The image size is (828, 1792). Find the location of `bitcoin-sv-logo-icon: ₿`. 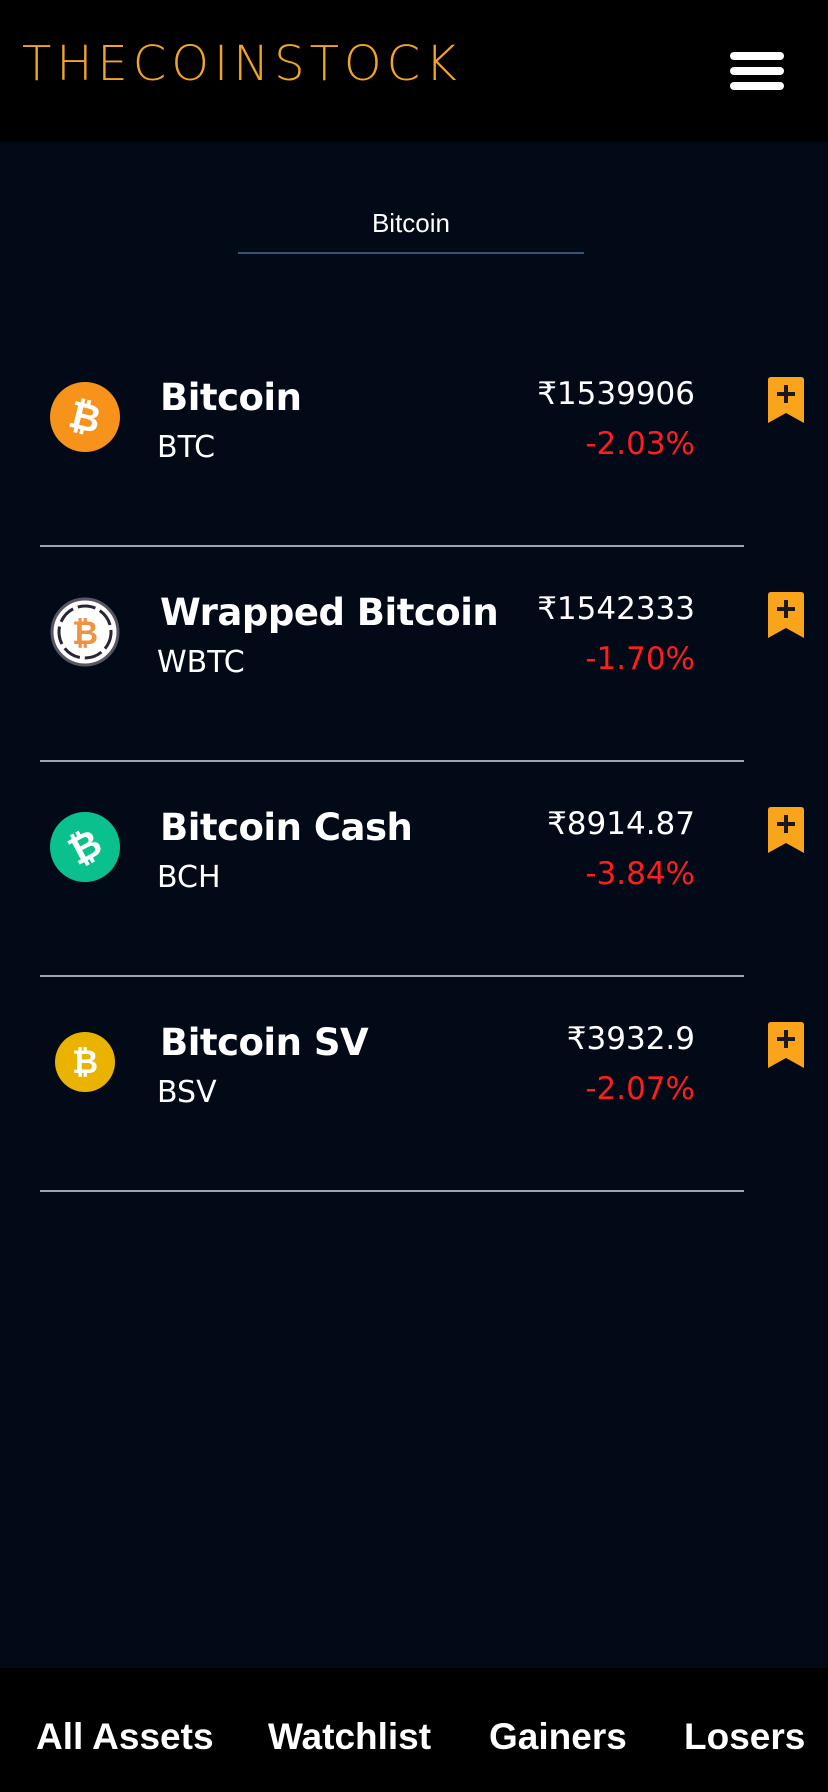

bitcoin-sv-logo-icon: ₿ is located at coordinates (85, 1062).